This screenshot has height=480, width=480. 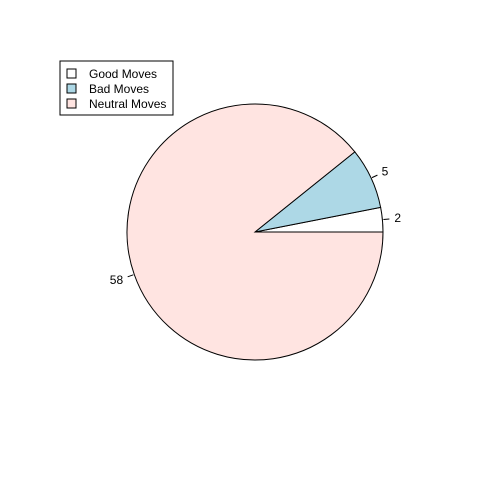 I want to click on legend-swatch-bad-moves, so click(x=71, y=88).